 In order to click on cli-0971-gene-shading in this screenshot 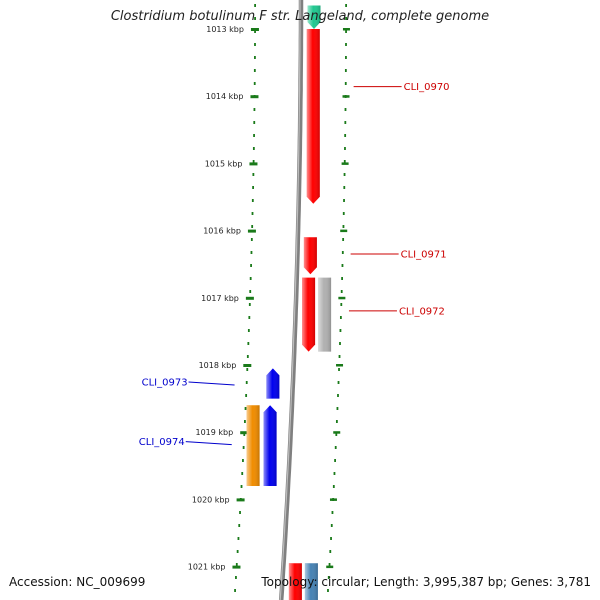, I will do `click(310, 256)`.